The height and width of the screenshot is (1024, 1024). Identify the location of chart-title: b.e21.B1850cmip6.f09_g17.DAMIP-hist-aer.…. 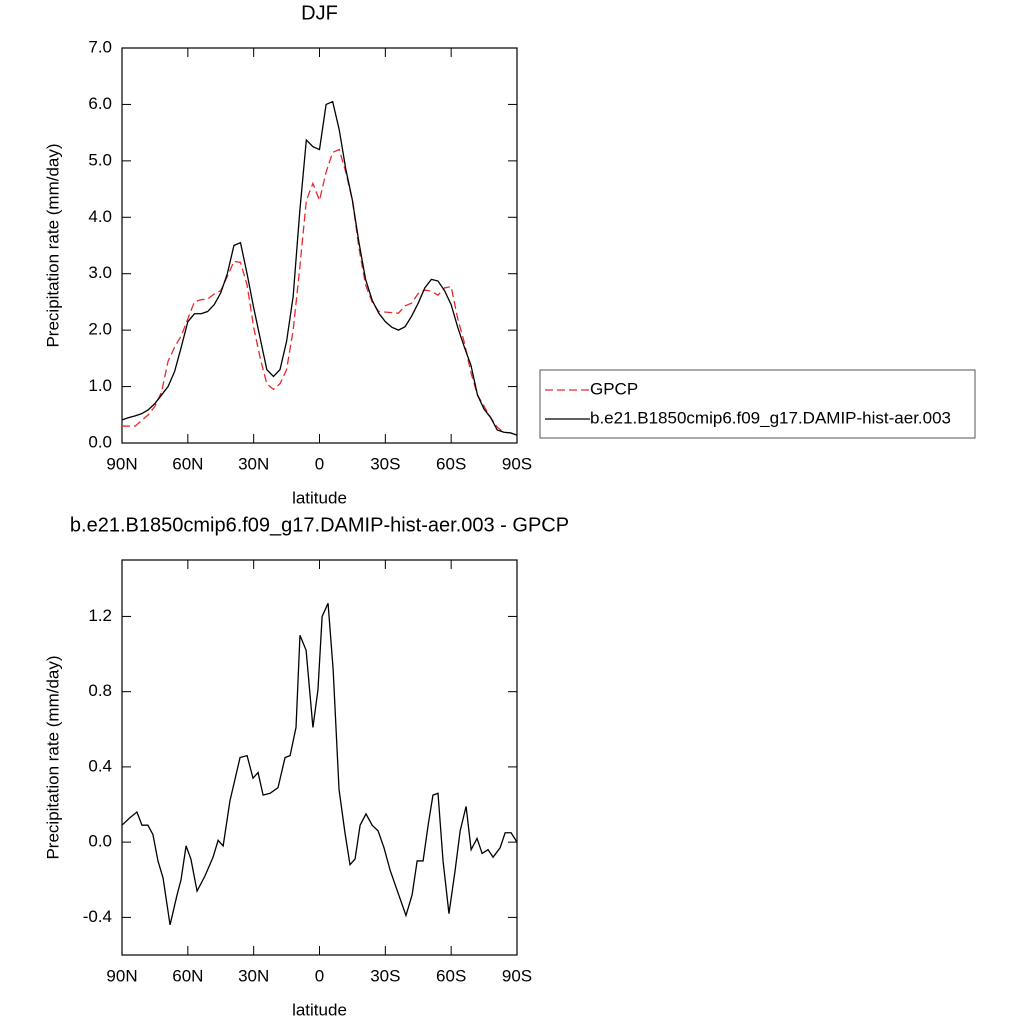
(319, 525).